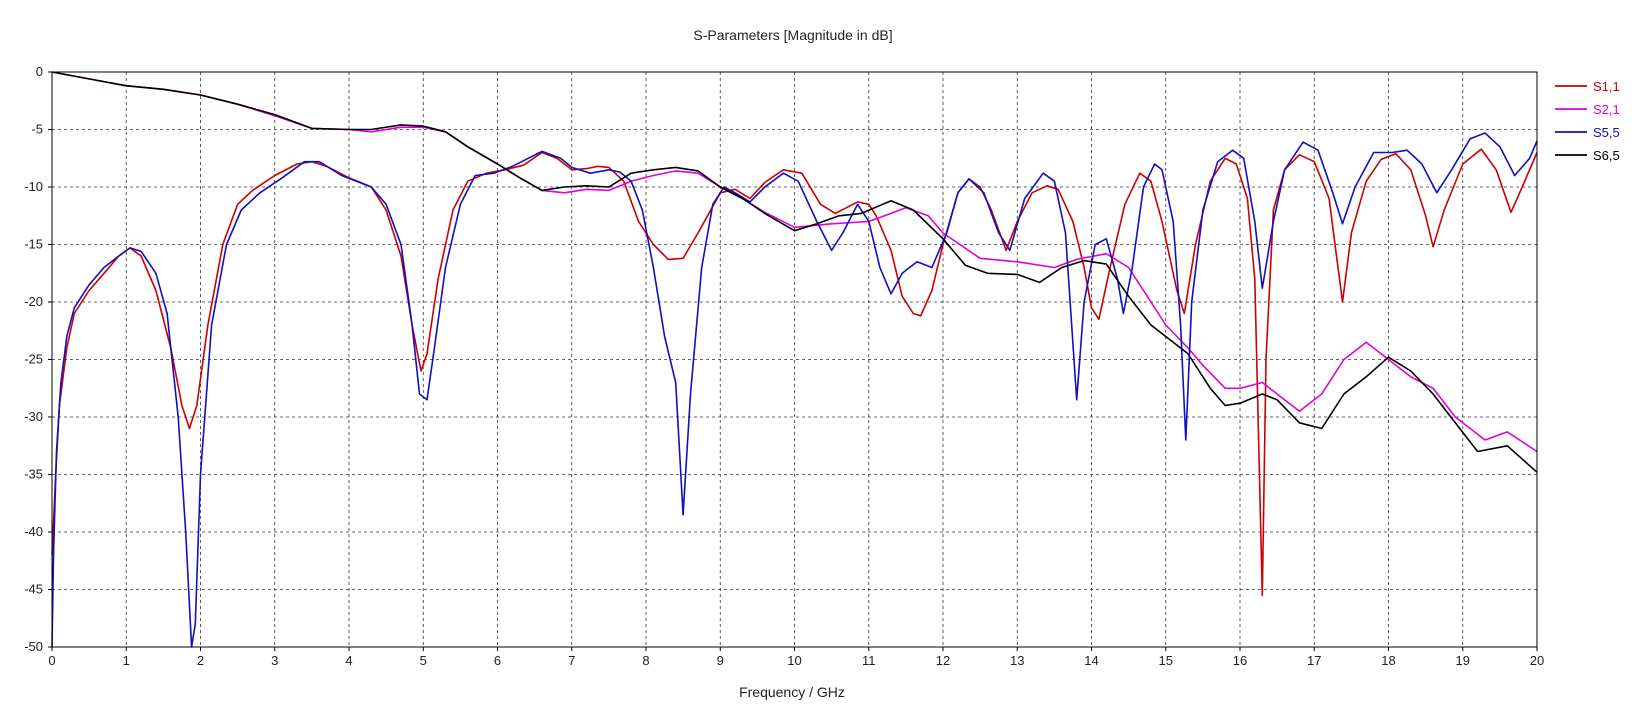 The height and width of the screenshot is (706, 1650). I want to click on x-tick-label-3: 3, so click(274, 660).